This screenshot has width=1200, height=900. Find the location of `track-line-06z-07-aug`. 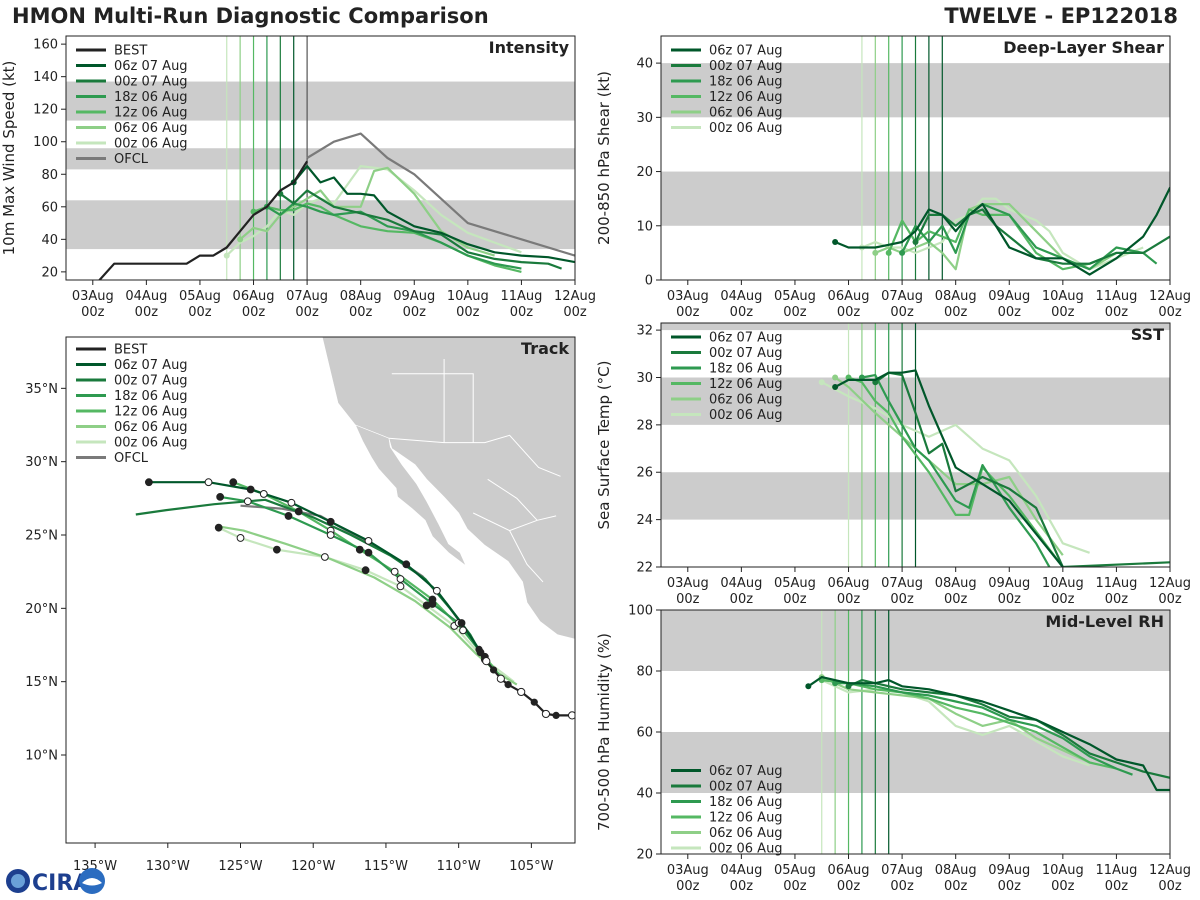

track-line-06z-07-aug is located at coordinates (314, 566).